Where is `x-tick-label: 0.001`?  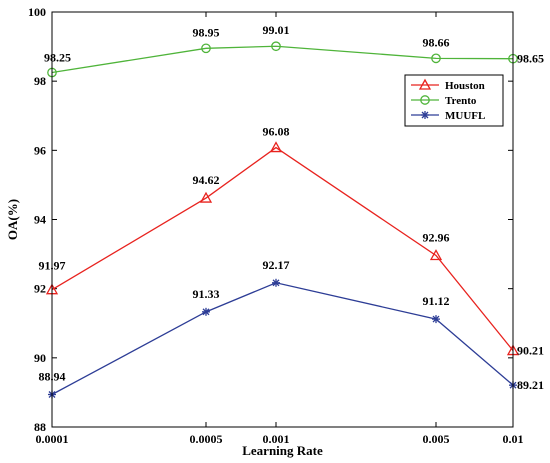
x-tick-label: 0.001 is located at coordinates (276, 439).